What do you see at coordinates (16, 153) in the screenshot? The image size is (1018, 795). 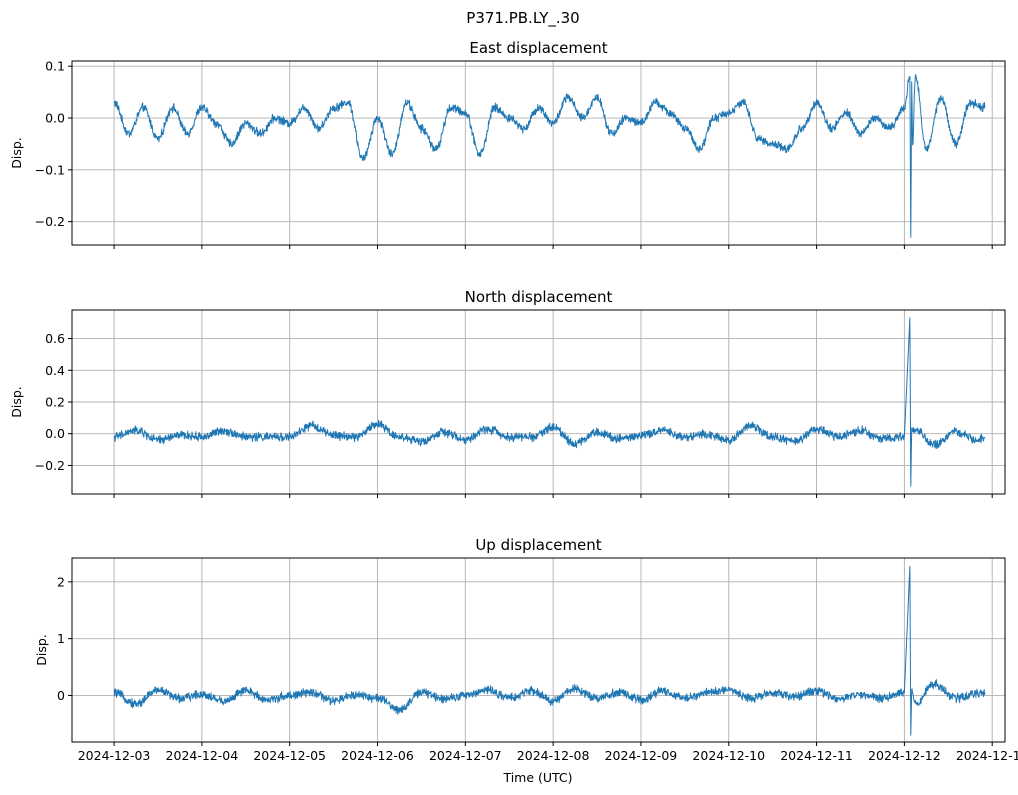 I see `east-y-axis-label: Disp.` at bounding box center [16, 153].